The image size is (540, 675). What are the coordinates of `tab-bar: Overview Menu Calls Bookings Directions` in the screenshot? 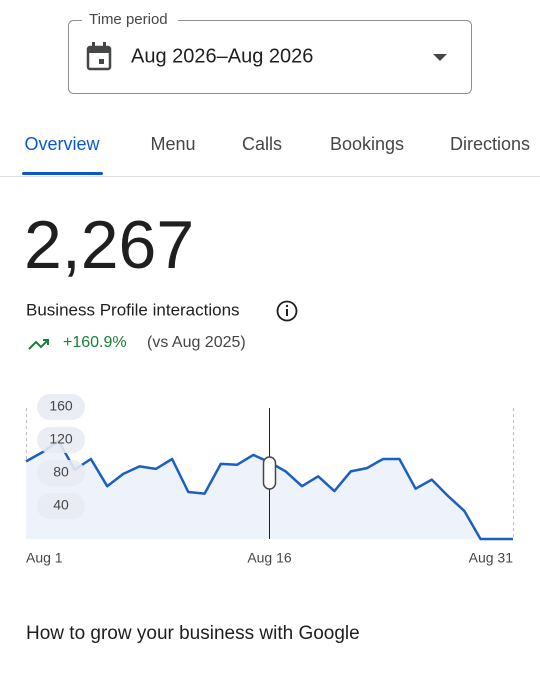 It's located at (270, 155).